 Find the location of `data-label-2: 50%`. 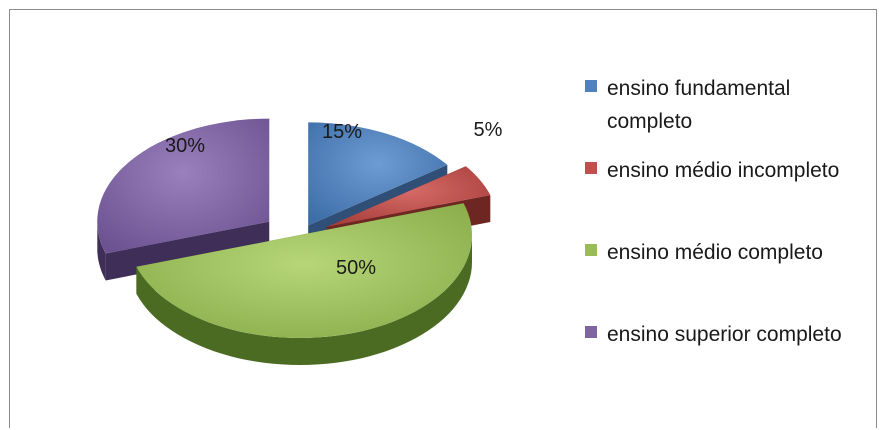

data-label-2: 50% is located at coordinates (356, 268).